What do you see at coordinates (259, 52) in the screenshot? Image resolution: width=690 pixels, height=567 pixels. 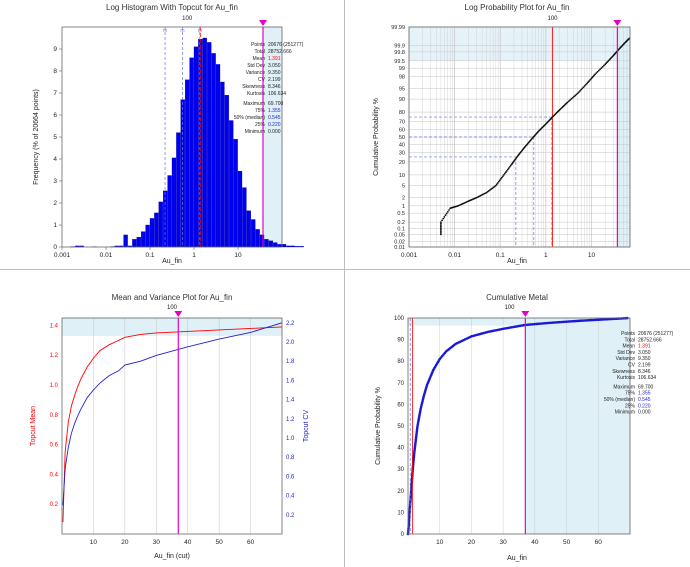 I see `stat-label: Total` at bounding box center [259, 52].